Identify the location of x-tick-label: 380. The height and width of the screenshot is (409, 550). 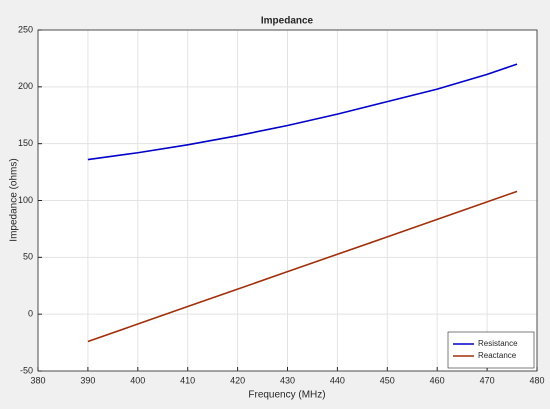
(37, 380).